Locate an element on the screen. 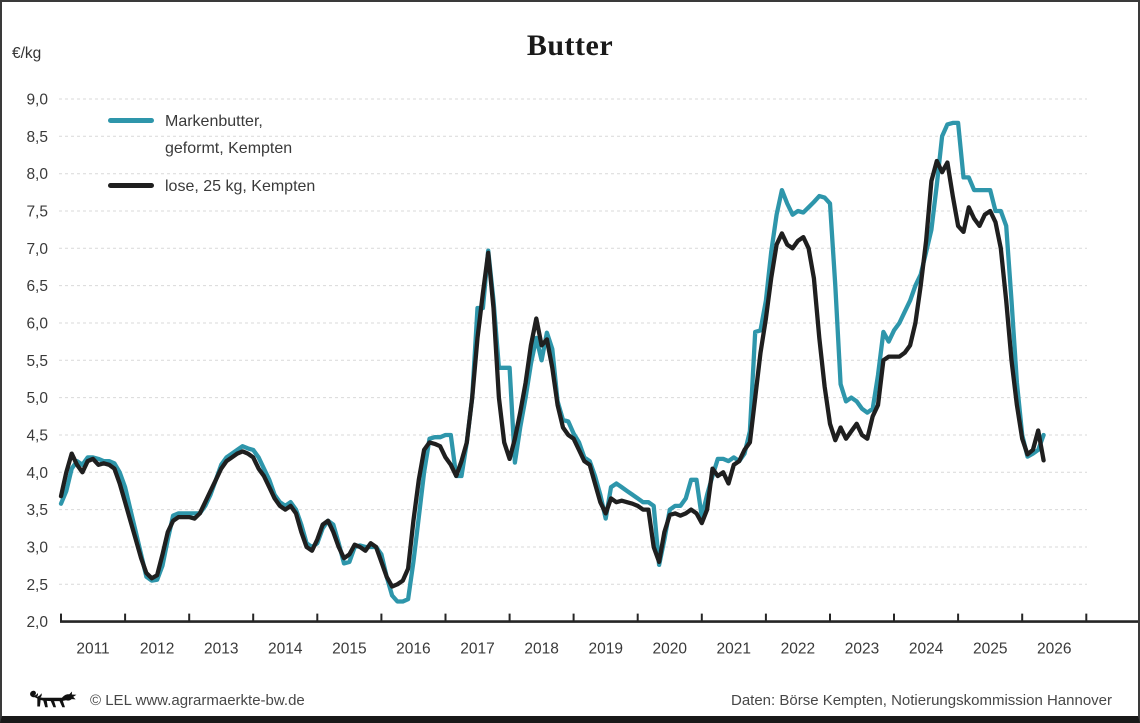 Image resolution: width=1140 pixels, height=723 pixels. svg-text: 2017 is located at coordinates (477, 649).